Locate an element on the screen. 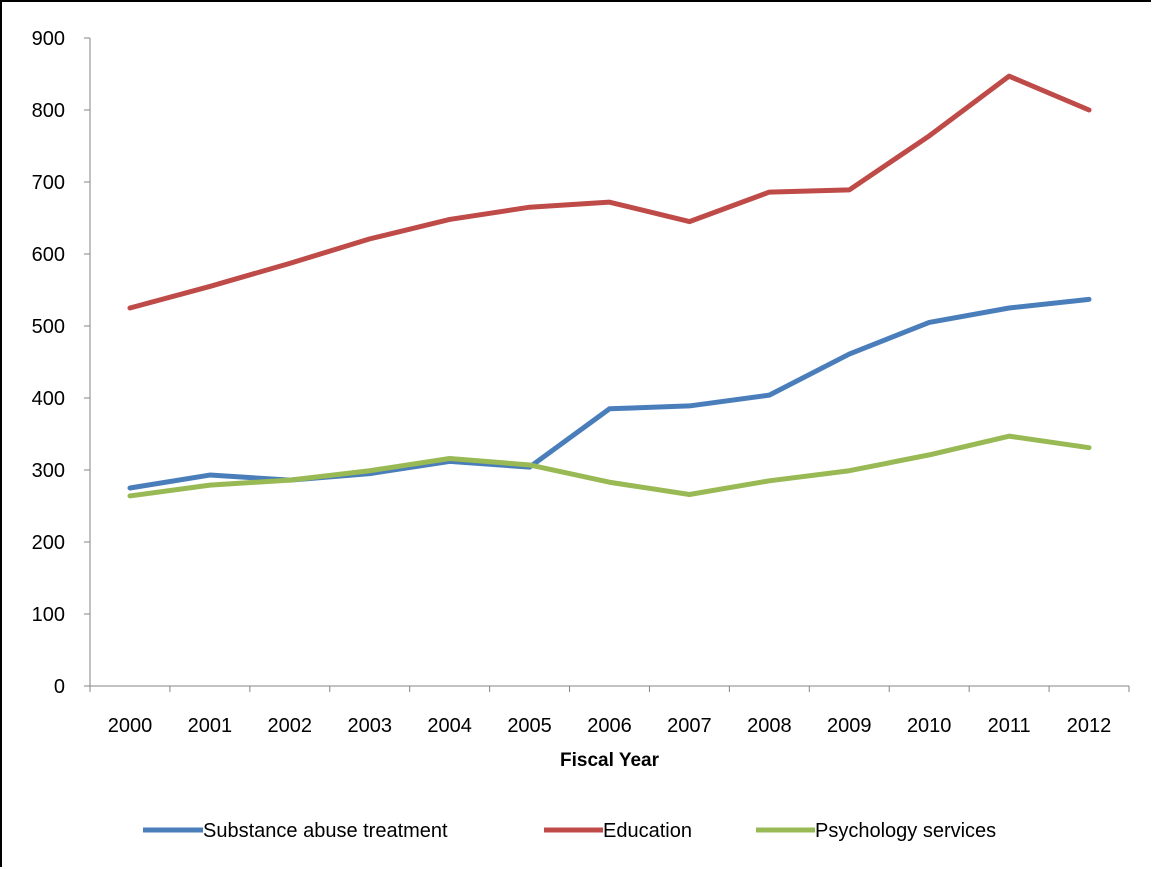 This screenshot has height=869, width=1153. x-tick-label: 2000 is located at coordinates (130, 726).